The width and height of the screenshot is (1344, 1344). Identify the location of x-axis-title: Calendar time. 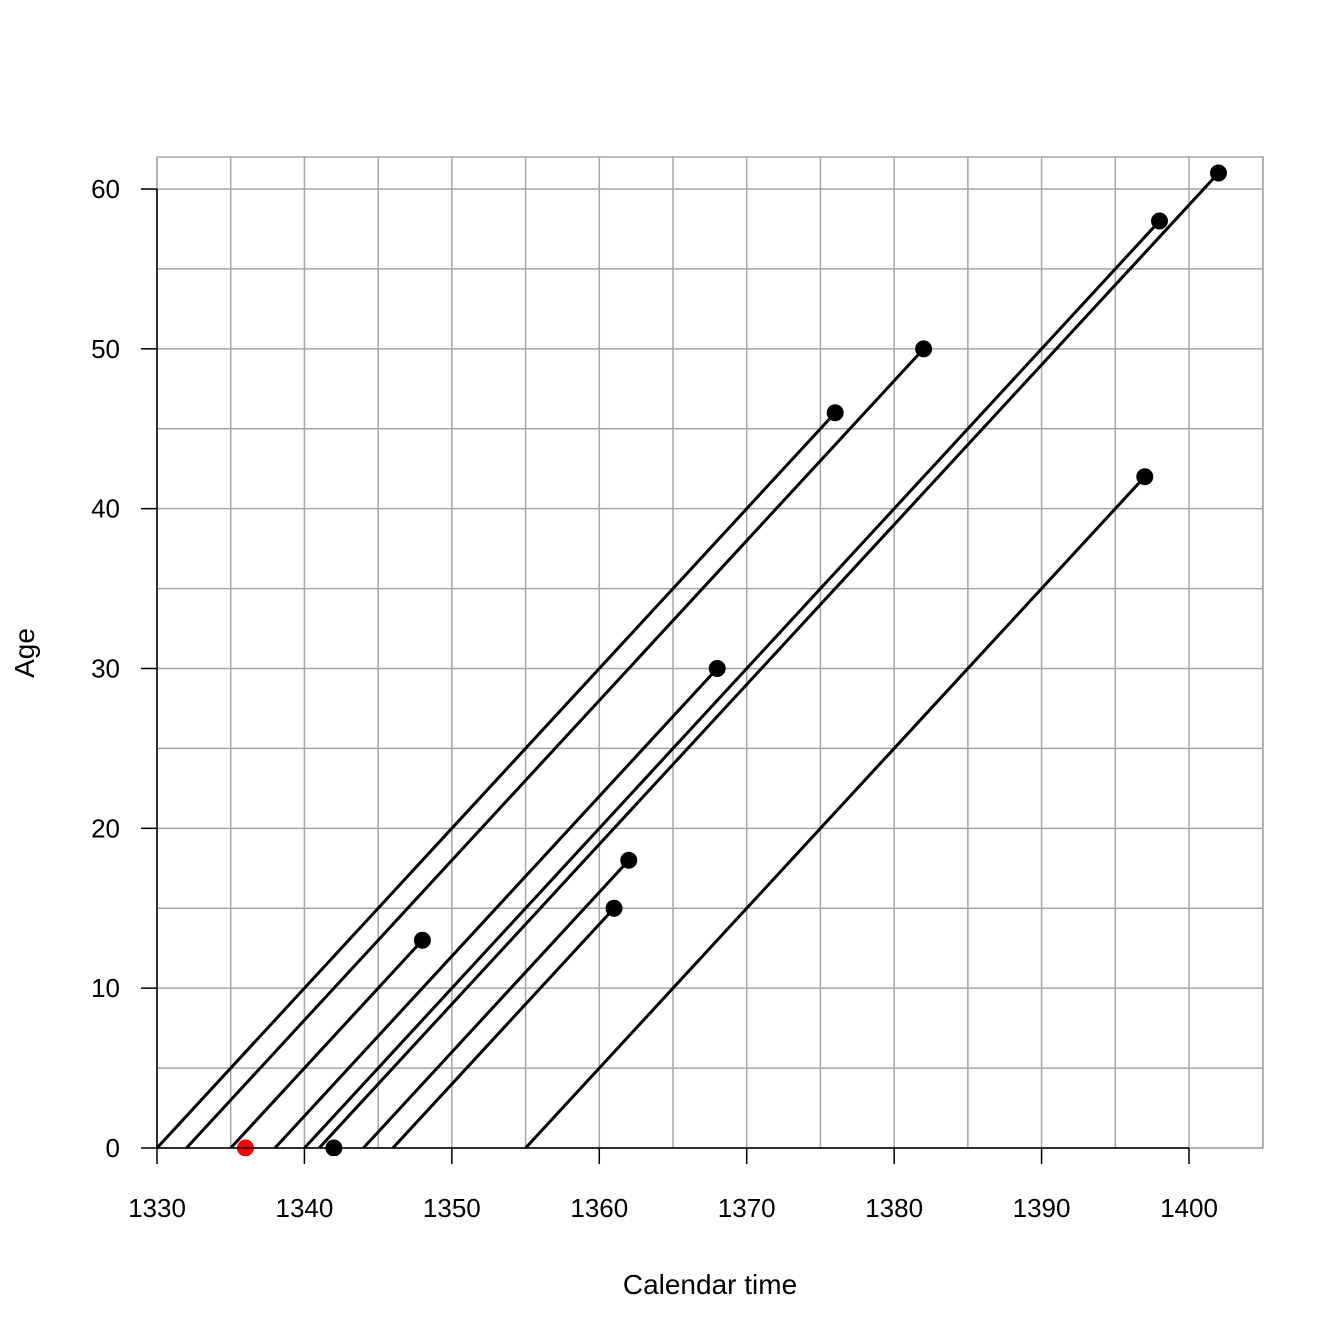
(710, 1284).